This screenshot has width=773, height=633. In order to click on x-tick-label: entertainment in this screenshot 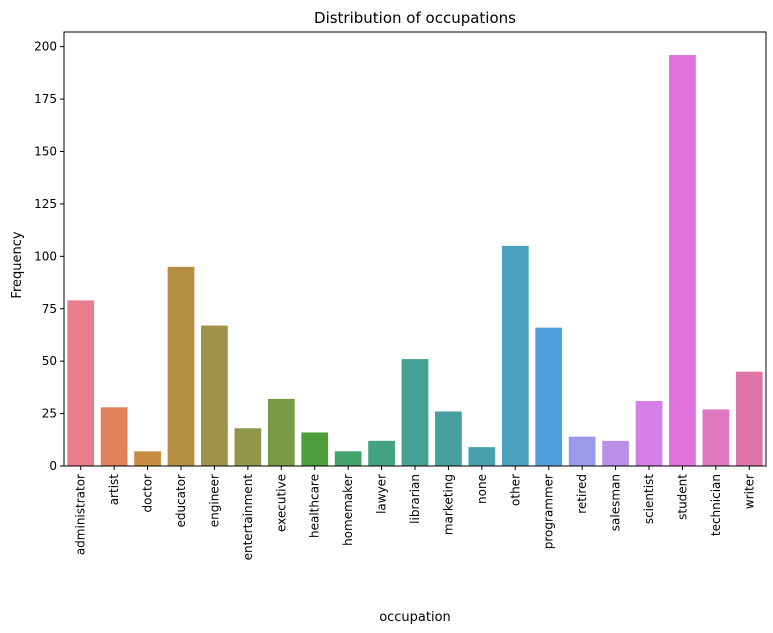, I will do `click(248, 517)`.